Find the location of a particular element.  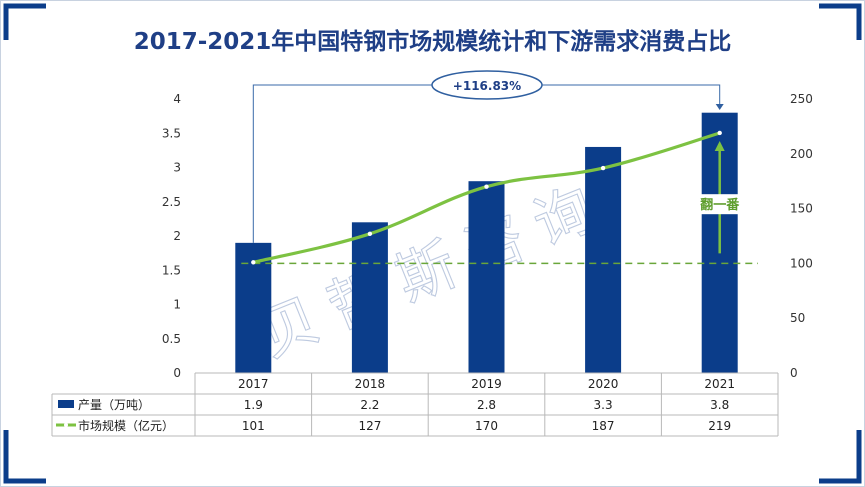

left-axis-tick-label: 2.5 is located at coordinates (171, 202).